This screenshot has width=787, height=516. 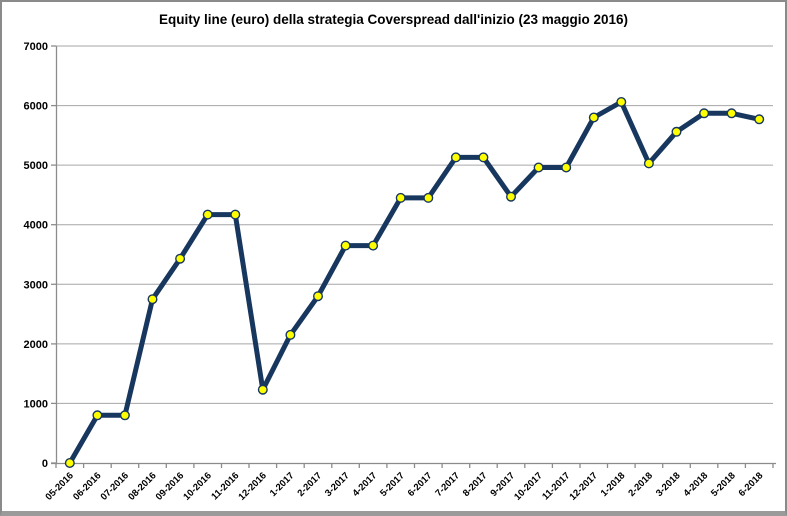 I want to click on x-axis-label: 08-2016, so click(x=142, y=486).